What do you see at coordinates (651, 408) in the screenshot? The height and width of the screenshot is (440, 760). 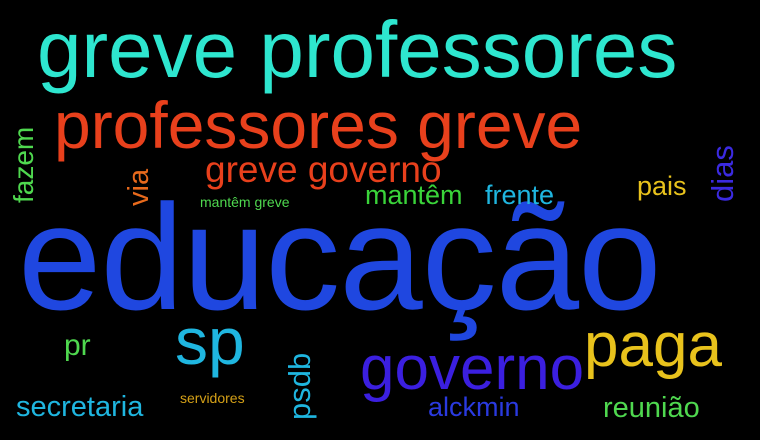 I see `word-reuniao: reunião` at bounding box center [651, 408].